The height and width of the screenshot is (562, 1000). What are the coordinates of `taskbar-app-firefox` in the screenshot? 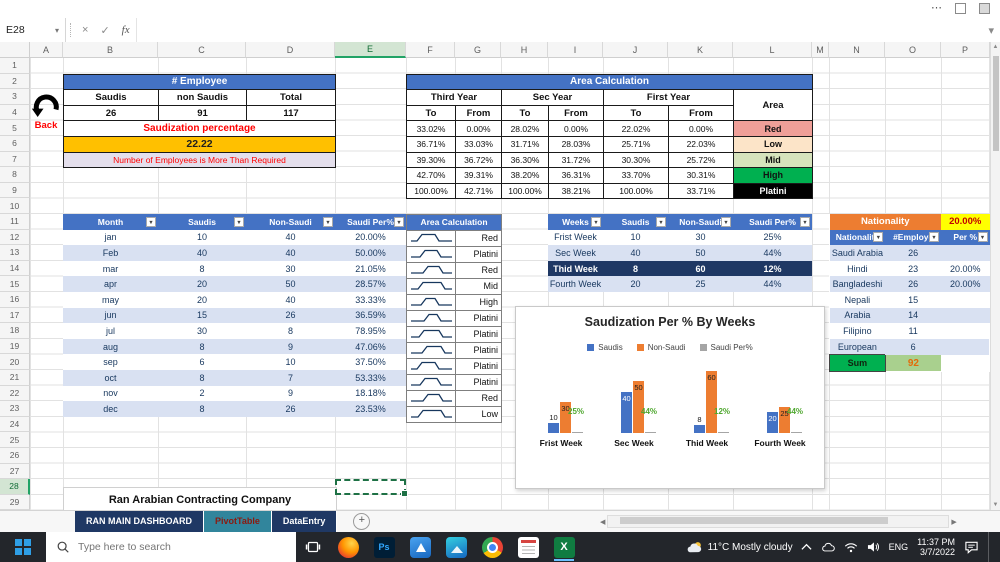 It's located at (348, 547).